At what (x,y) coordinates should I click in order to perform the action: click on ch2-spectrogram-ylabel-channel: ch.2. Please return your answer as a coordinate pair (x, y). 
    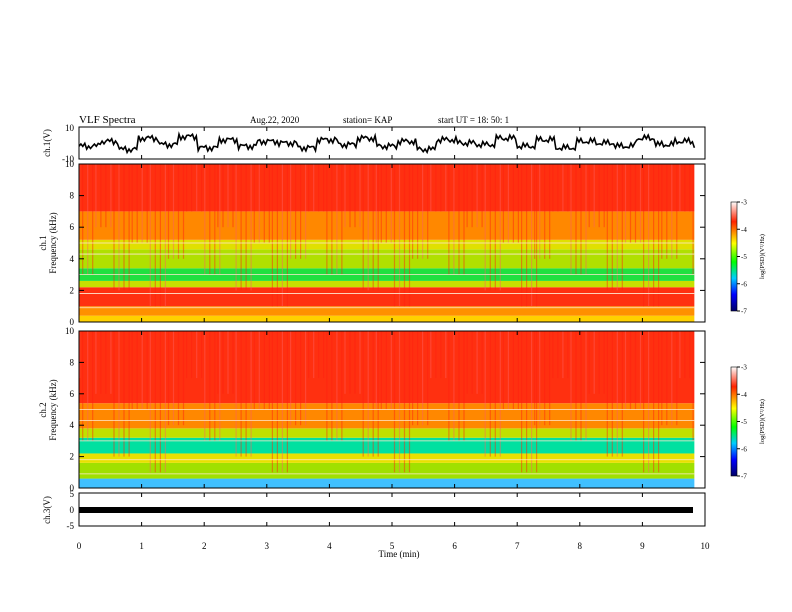
    Looking at the image, I should click on (43, 409).